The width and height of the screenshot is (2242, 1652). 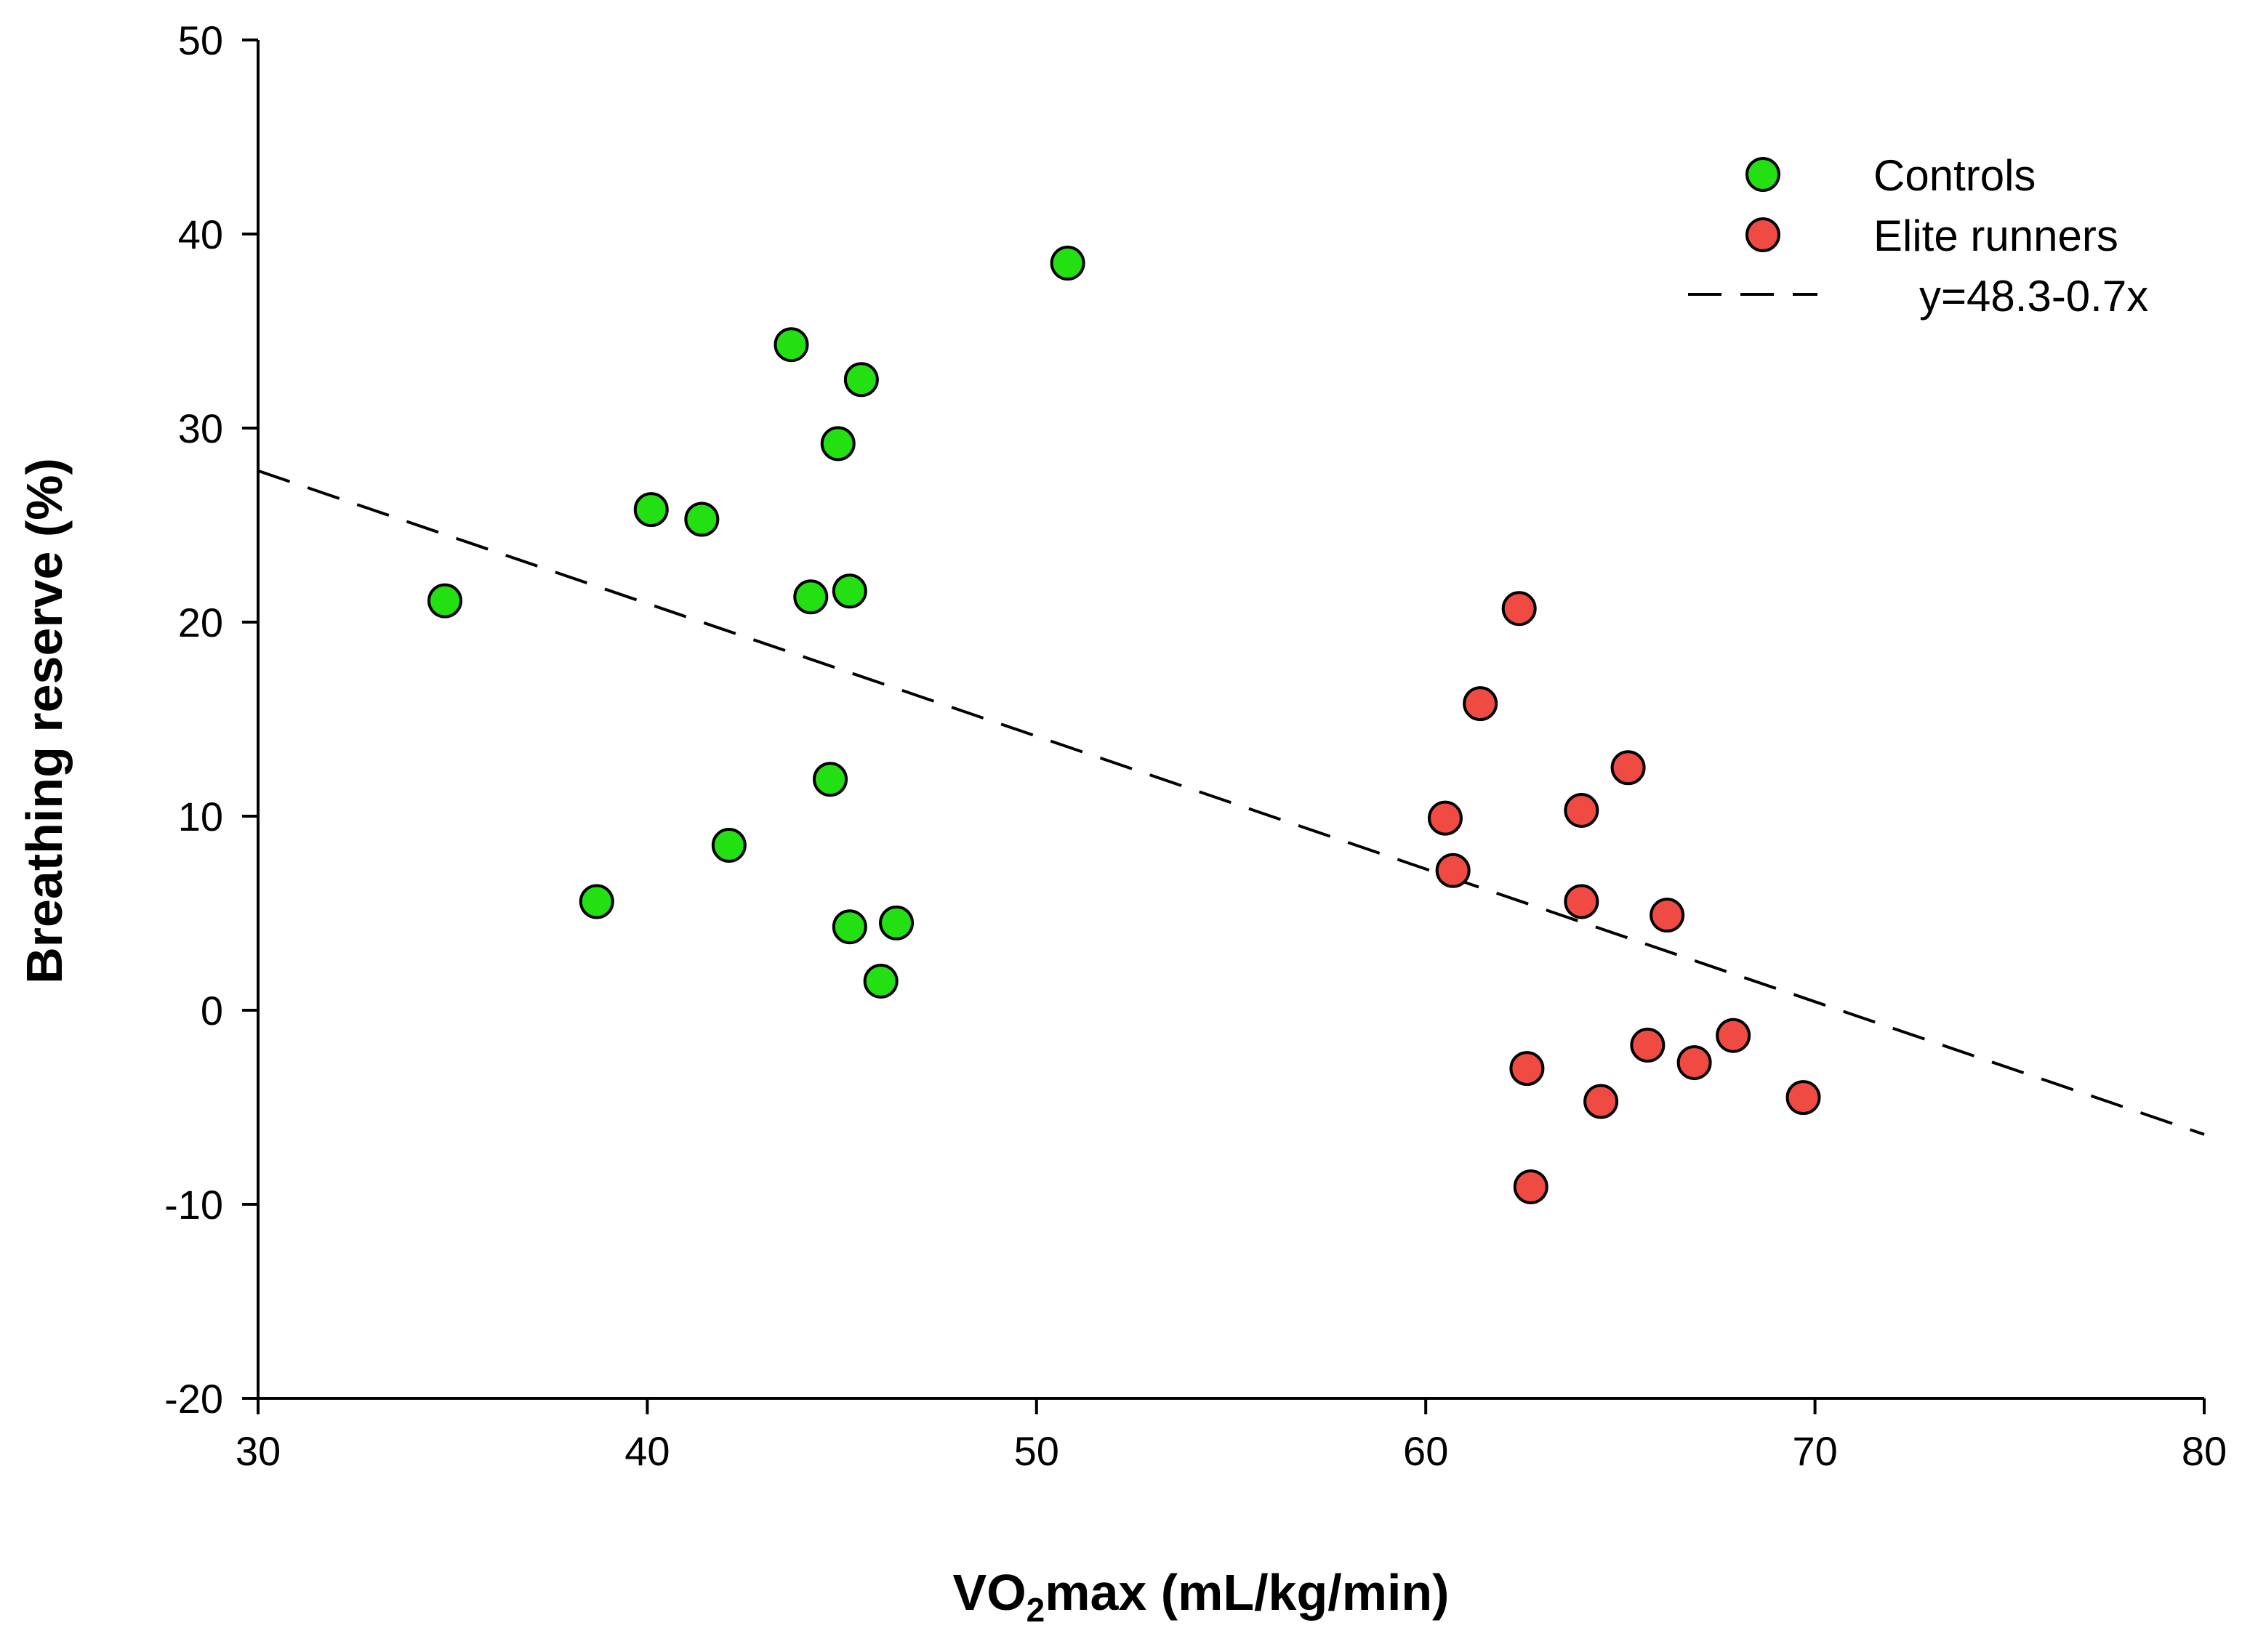 I want to click on x-tick-label: 40, so click(x=647, y=1451).